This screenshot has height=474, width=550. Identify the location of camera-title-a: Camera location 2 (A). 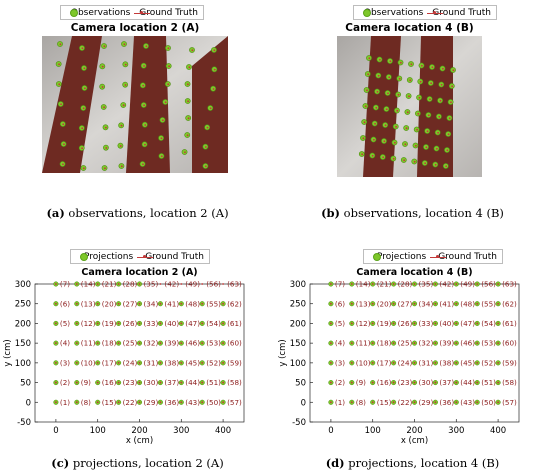
(135, 28).